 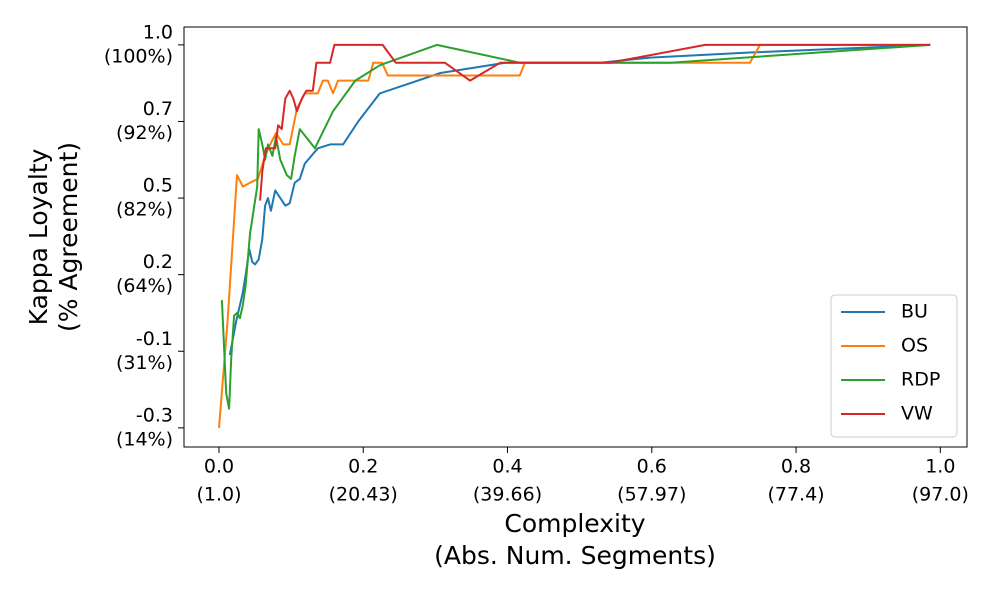 I want to click on y-tick-label: -0.3, so click(x=154, y=415).